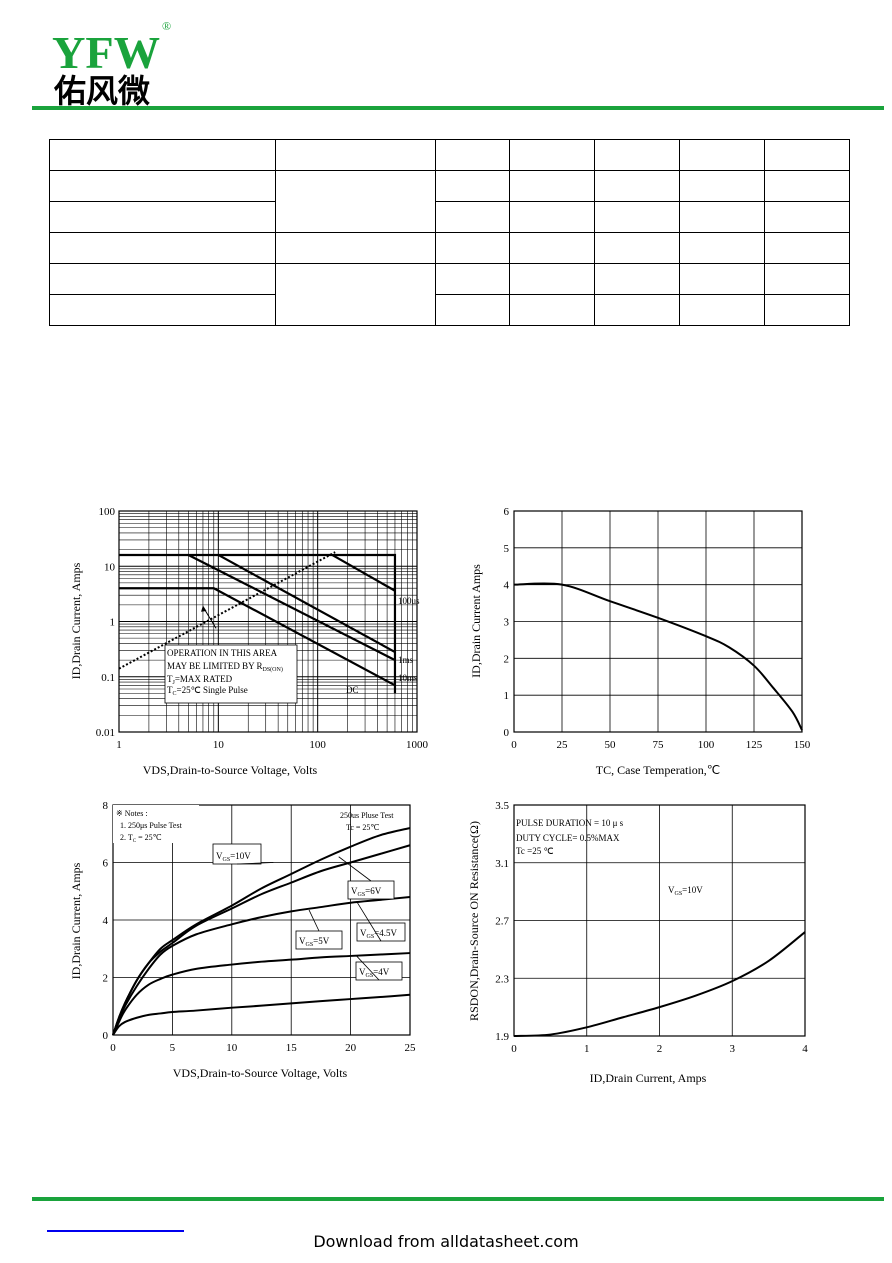 The width and height of the screenshot is (892, 1263). What do you see at coordinates (105, 733) in the screenshot?
I see `soa-y-tick-label: 0.01` at bounding box center [105, 733].